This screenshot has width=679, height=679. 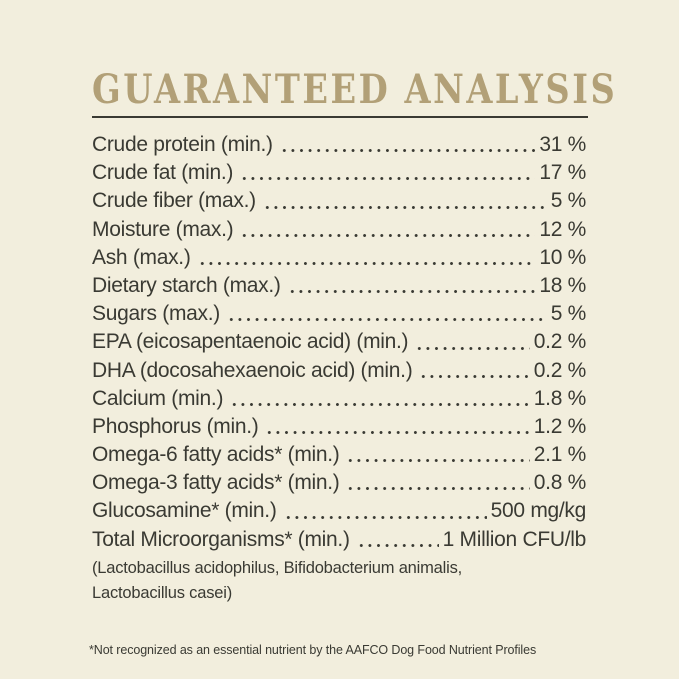 I want to click on analysis-row: Dietary starch (max.) 18 %, so click(x=339, y=286).